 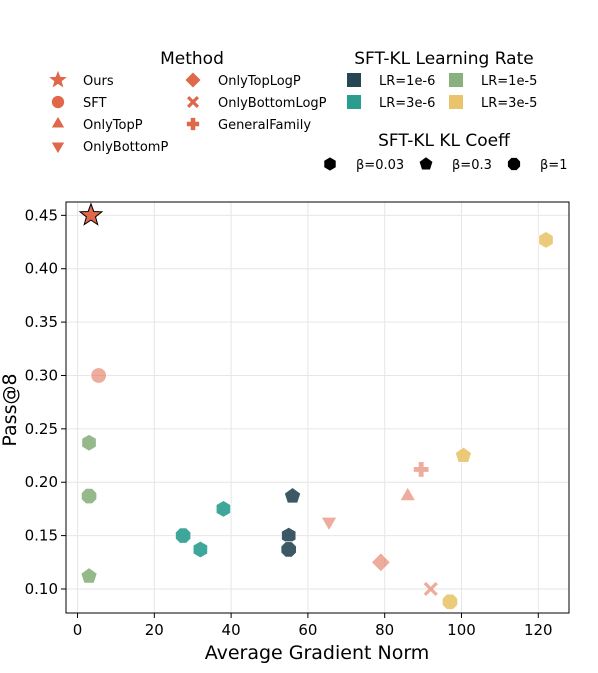 What do you see at coordinates (553, 165) in the screenshot?
I see `legend-kl-label: β=1` at bounding box center [553, 165].